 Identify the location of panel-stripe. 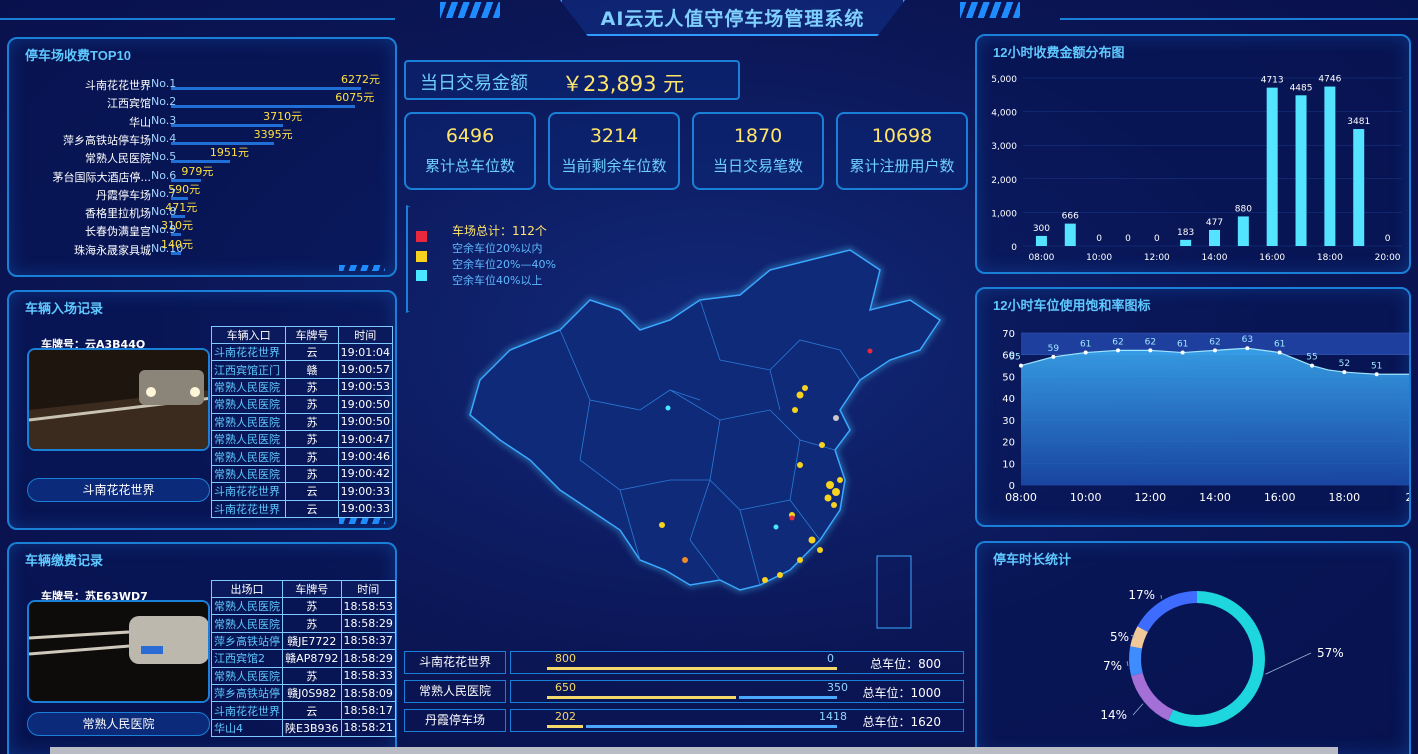
(362, 521).